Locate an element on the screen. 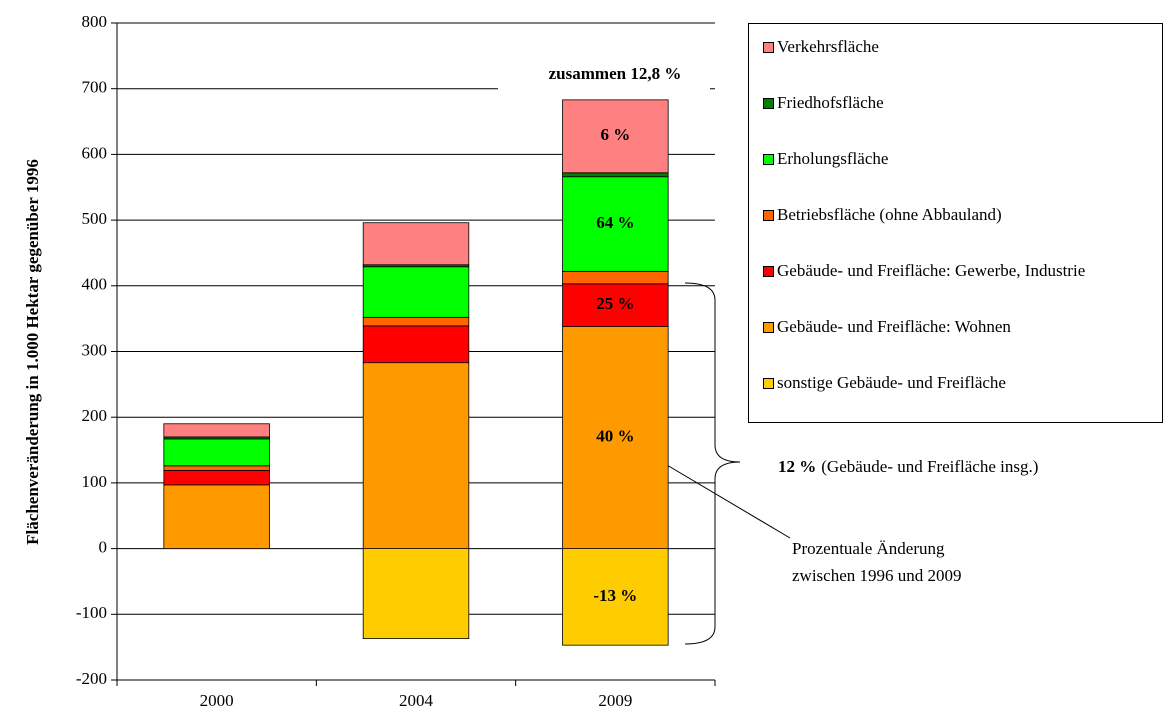 This screenshot has width=1174, height=718. note-line: Prozentuale Änderung is located at coordinates (868, 548).